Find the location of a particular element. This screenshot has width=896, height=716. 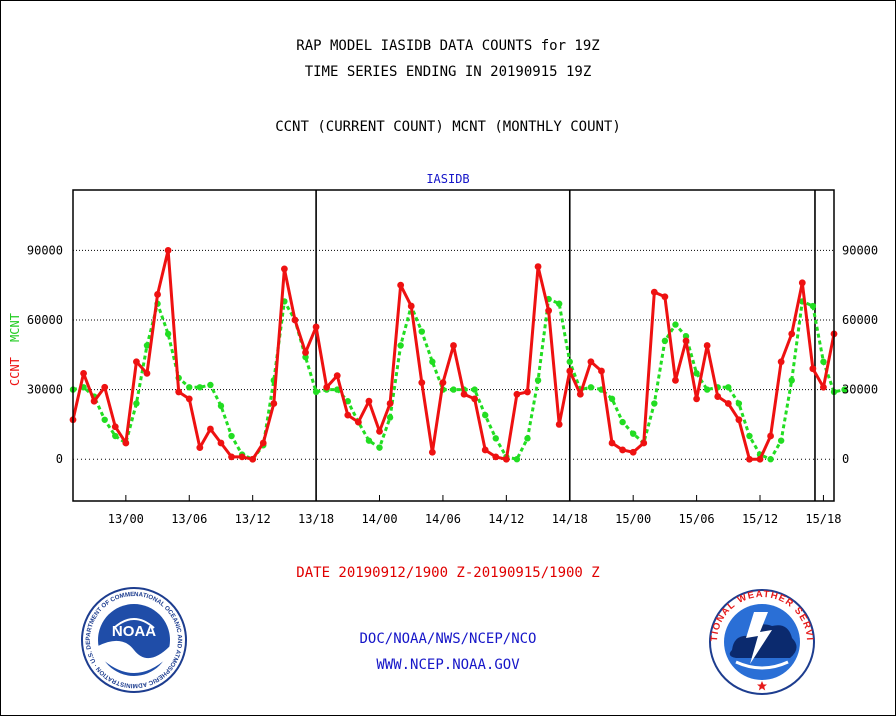

y-tick-label-left: 60000 is located at coordinates (45, 320).